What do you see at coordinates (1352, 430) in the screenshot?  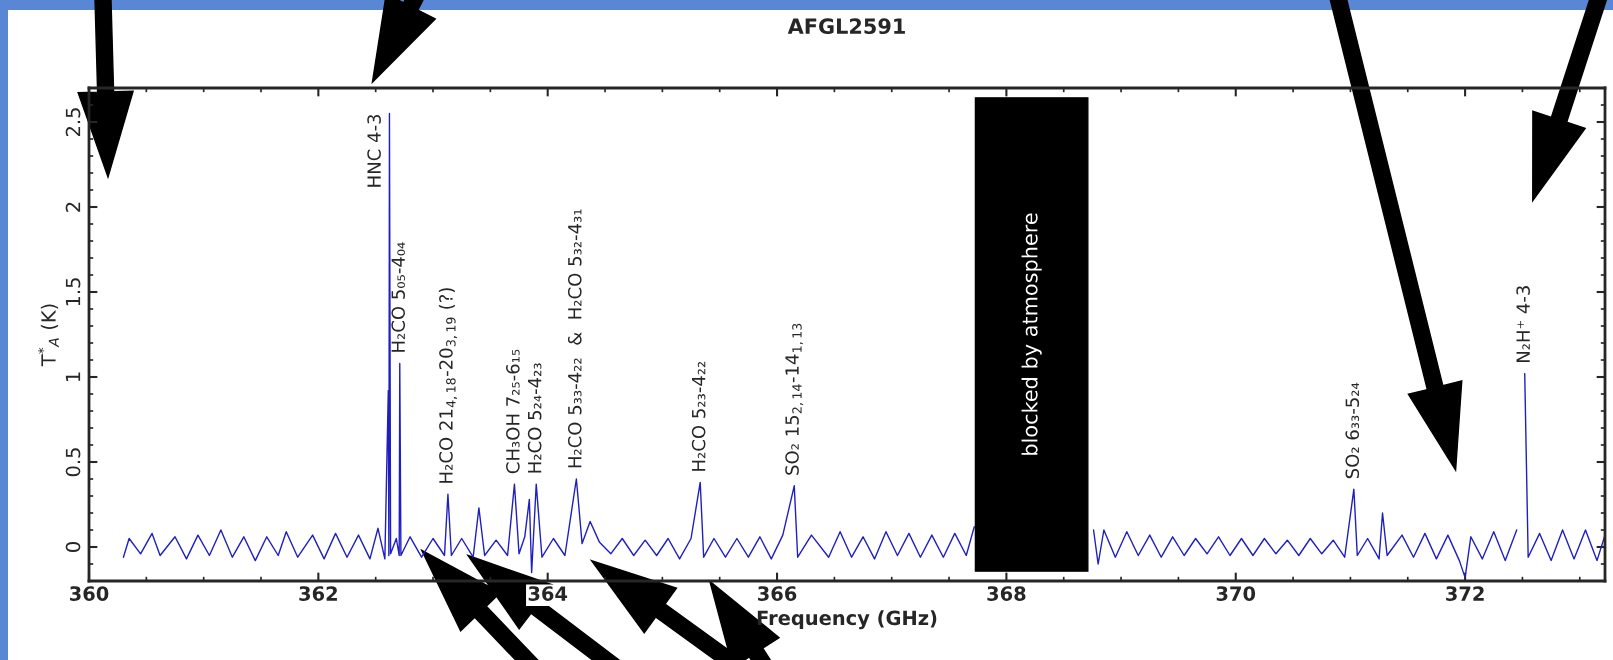 I see `annotation: SO₂ 6₃₃-5₂₄` at bounding box center [1352, 430].